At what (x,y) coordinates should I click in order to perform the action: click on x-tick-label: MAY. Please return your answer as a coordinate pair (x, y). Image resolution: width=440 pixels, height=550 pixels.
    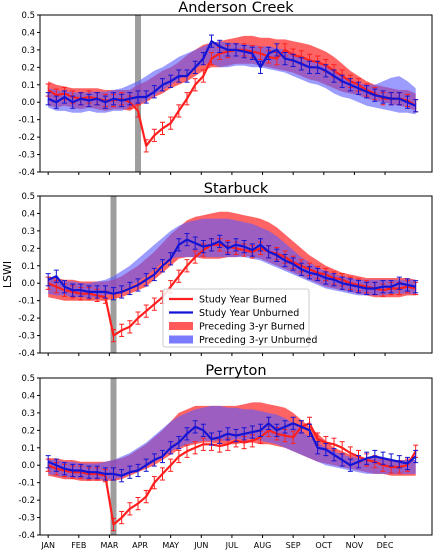
    Looking at the image, I should click on (170, 545).